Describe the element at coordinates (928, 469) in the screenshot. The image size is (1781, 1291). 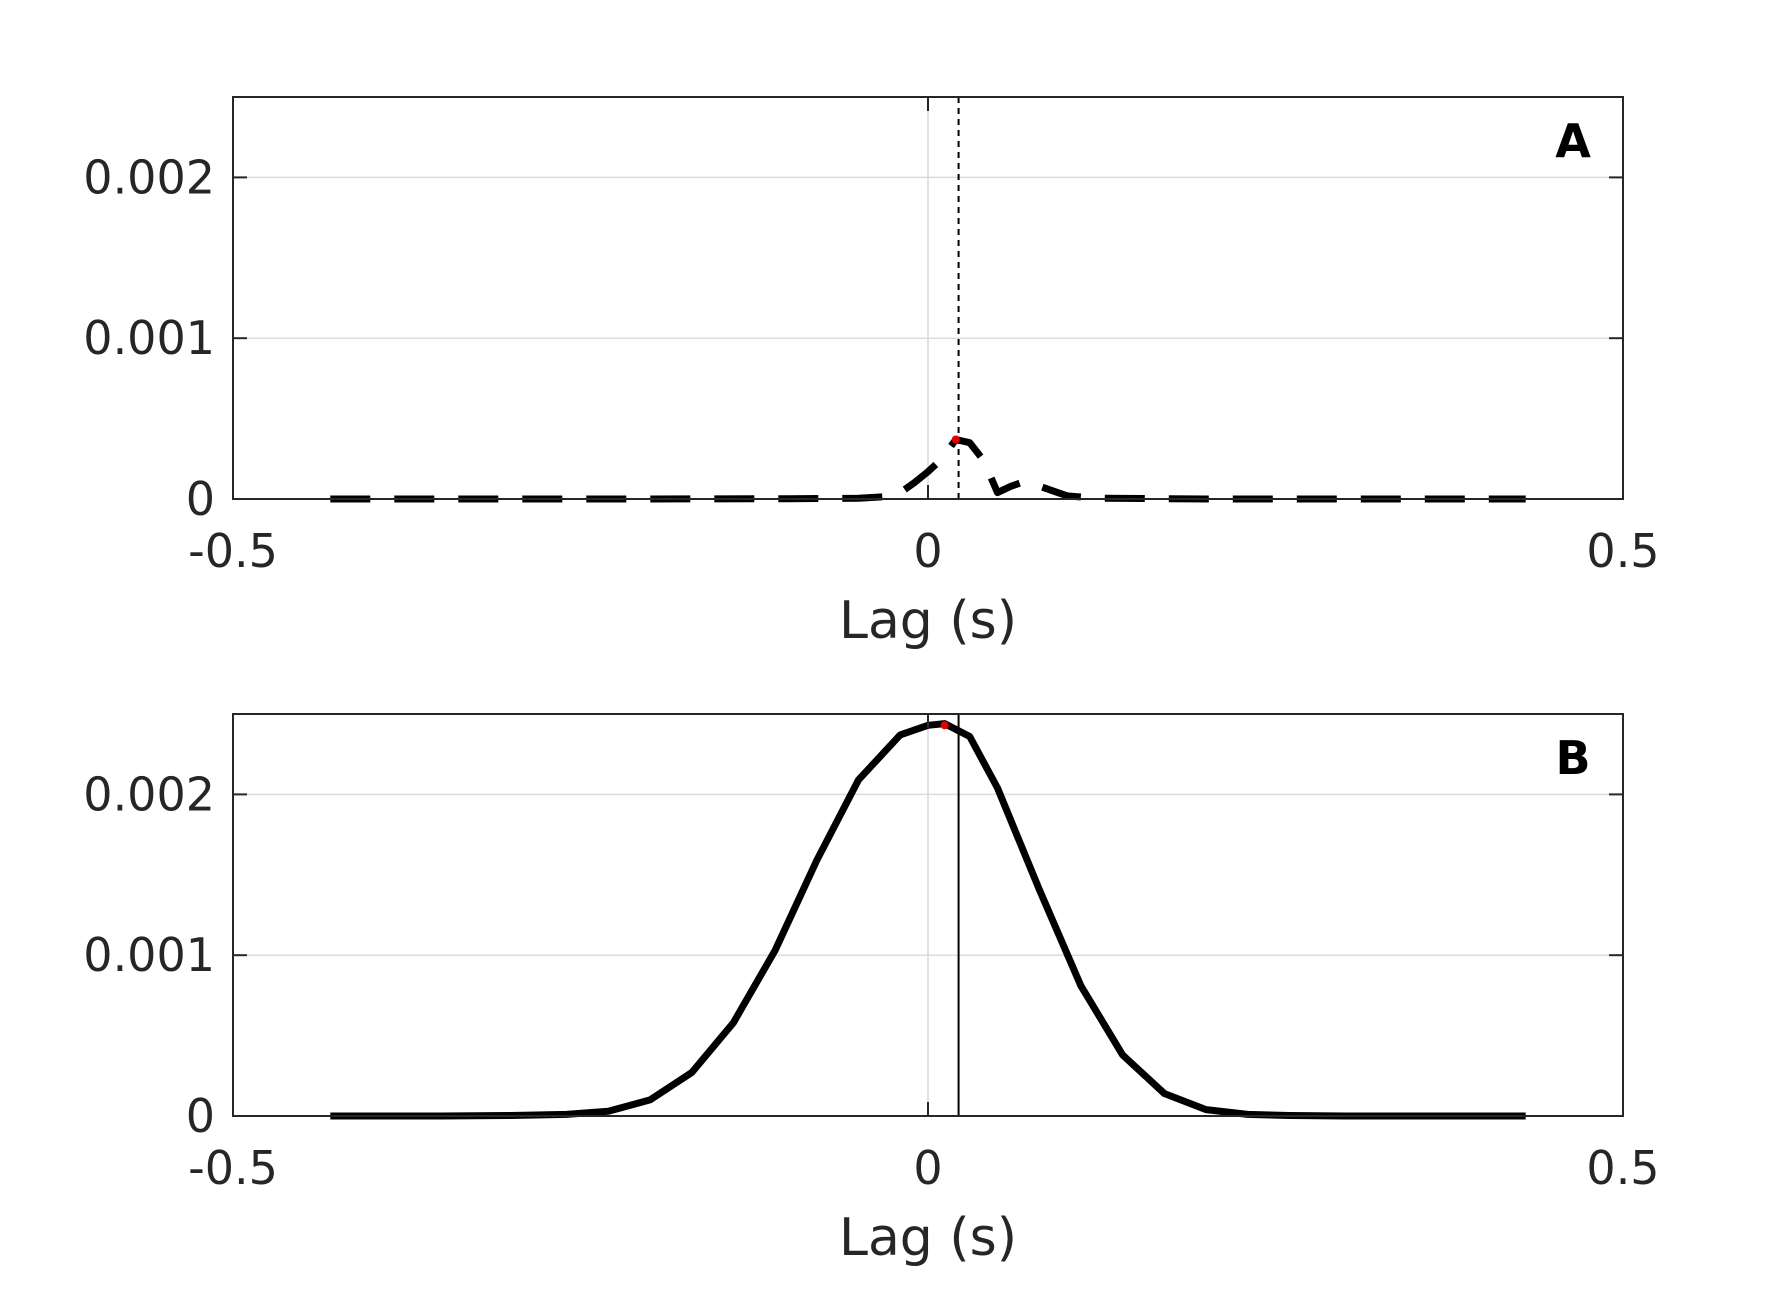
I see `series-line` at that location.